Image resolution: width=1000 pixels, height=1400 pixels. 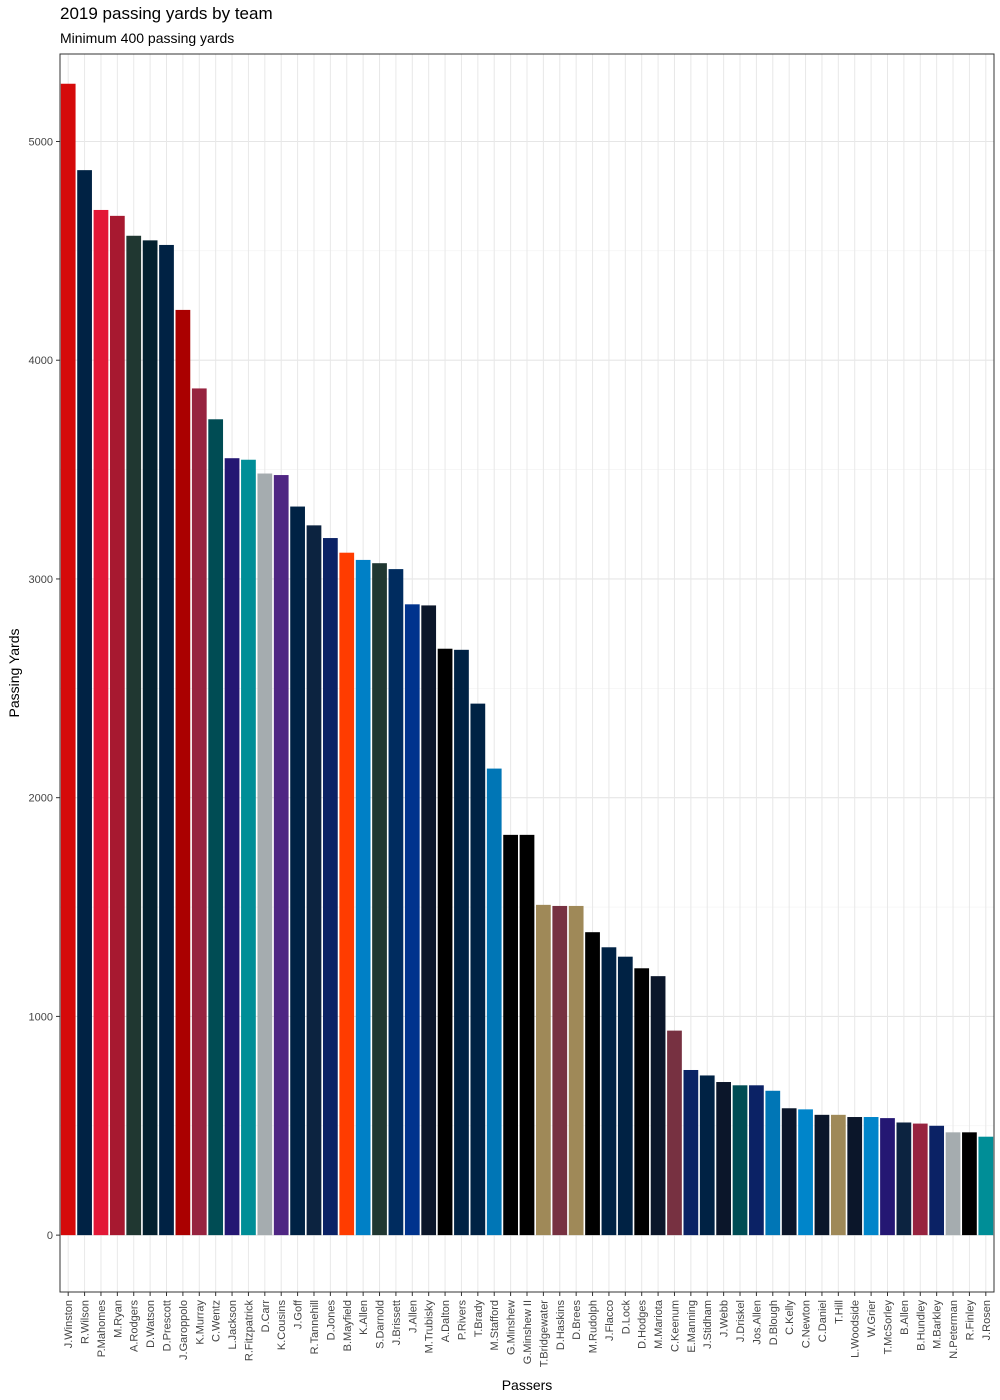 I want to click on x-tick-label: T.Hill, so click(x=839, y=1312).